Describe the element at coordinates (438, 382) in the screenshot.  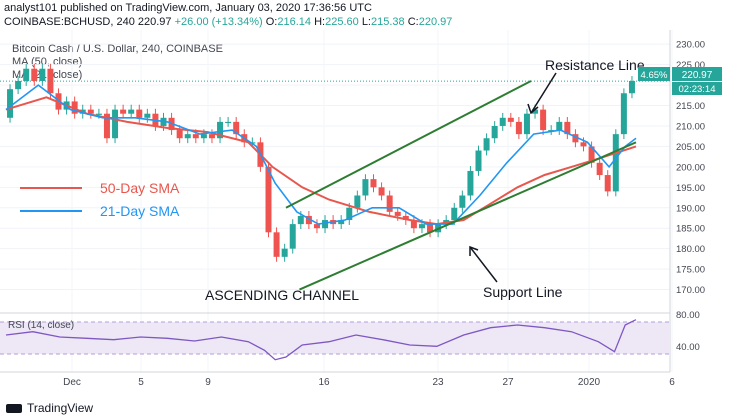
I see `time-tick-4: 23` at that location.